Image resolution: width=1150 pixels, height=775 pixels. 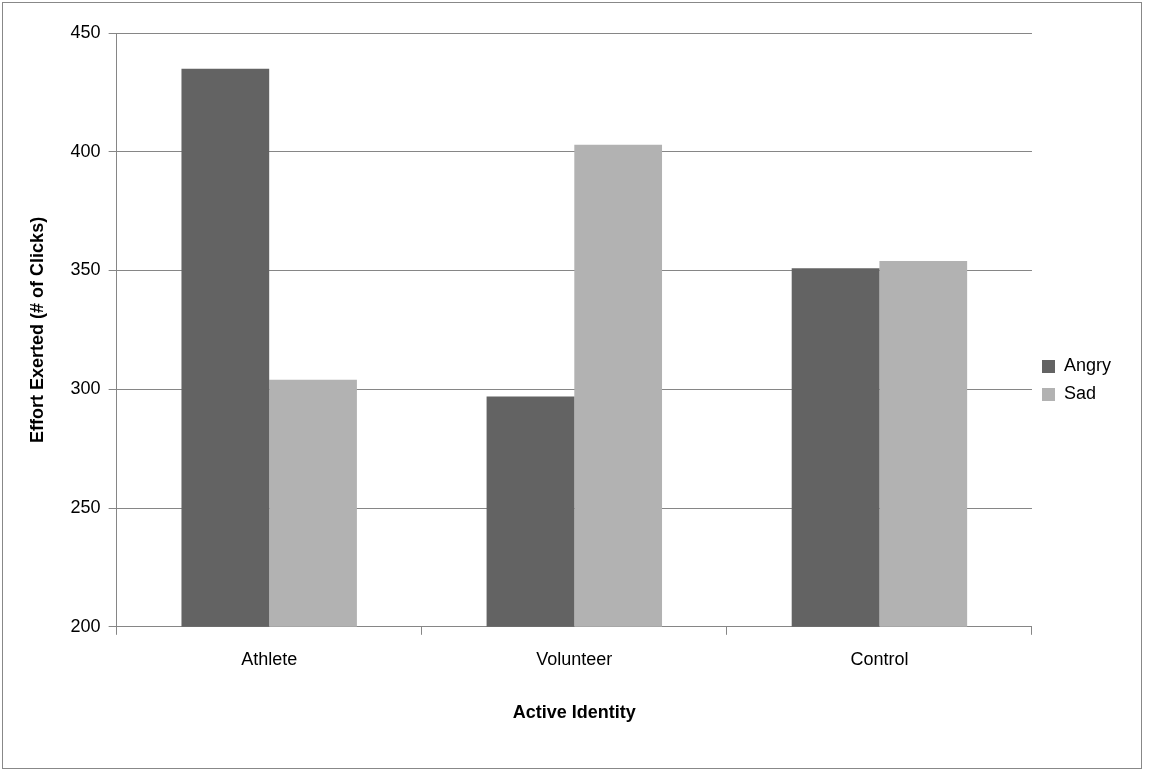 What do you see at coordinates (1087, 365) in the screenshot?
I see `legend-label: Angry` at bounding box center [1087, 365].